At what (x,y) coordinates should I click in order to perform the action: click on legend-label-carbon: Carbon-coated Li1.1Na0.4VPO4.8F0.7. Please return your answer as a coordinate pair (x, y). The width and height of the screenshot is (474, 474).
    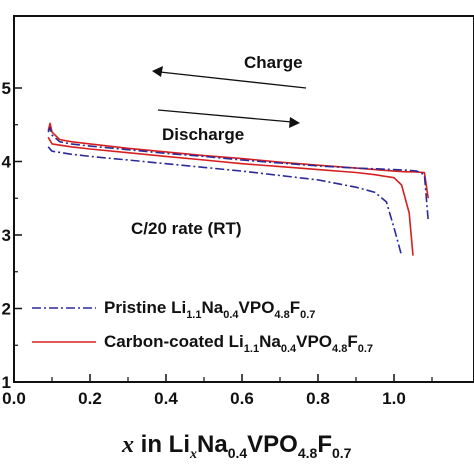
    Looking at the image, I should click on (238, 343).